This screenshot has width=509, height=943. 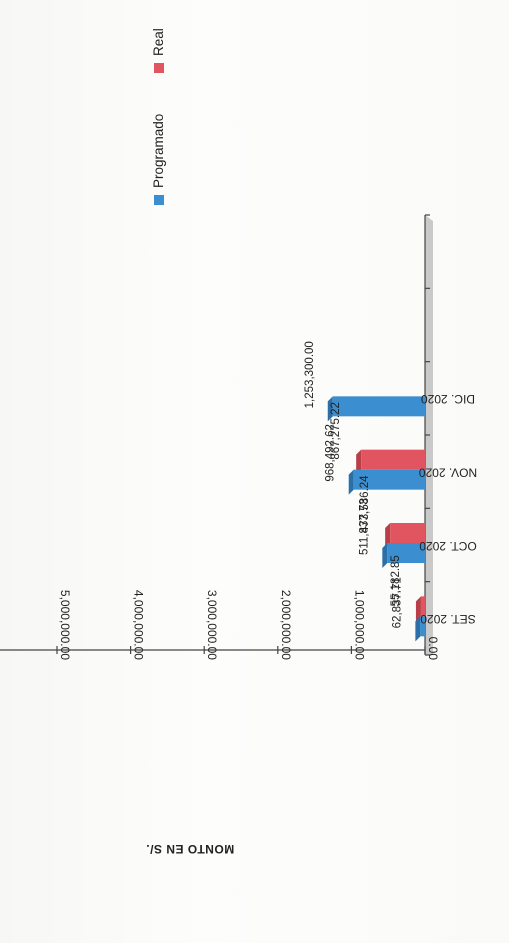 What do you see at coordinates (65, 625) in the screenshot?
I see `value-tick-label: 5,000,000.00` at bounding box center [65, 625].